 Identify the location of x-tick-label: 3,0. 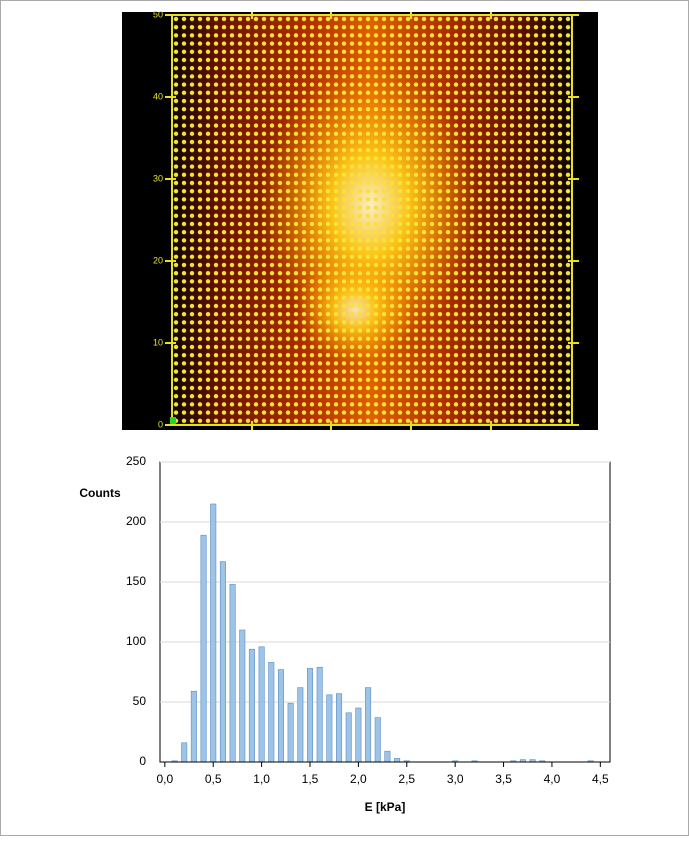
(455, 779).